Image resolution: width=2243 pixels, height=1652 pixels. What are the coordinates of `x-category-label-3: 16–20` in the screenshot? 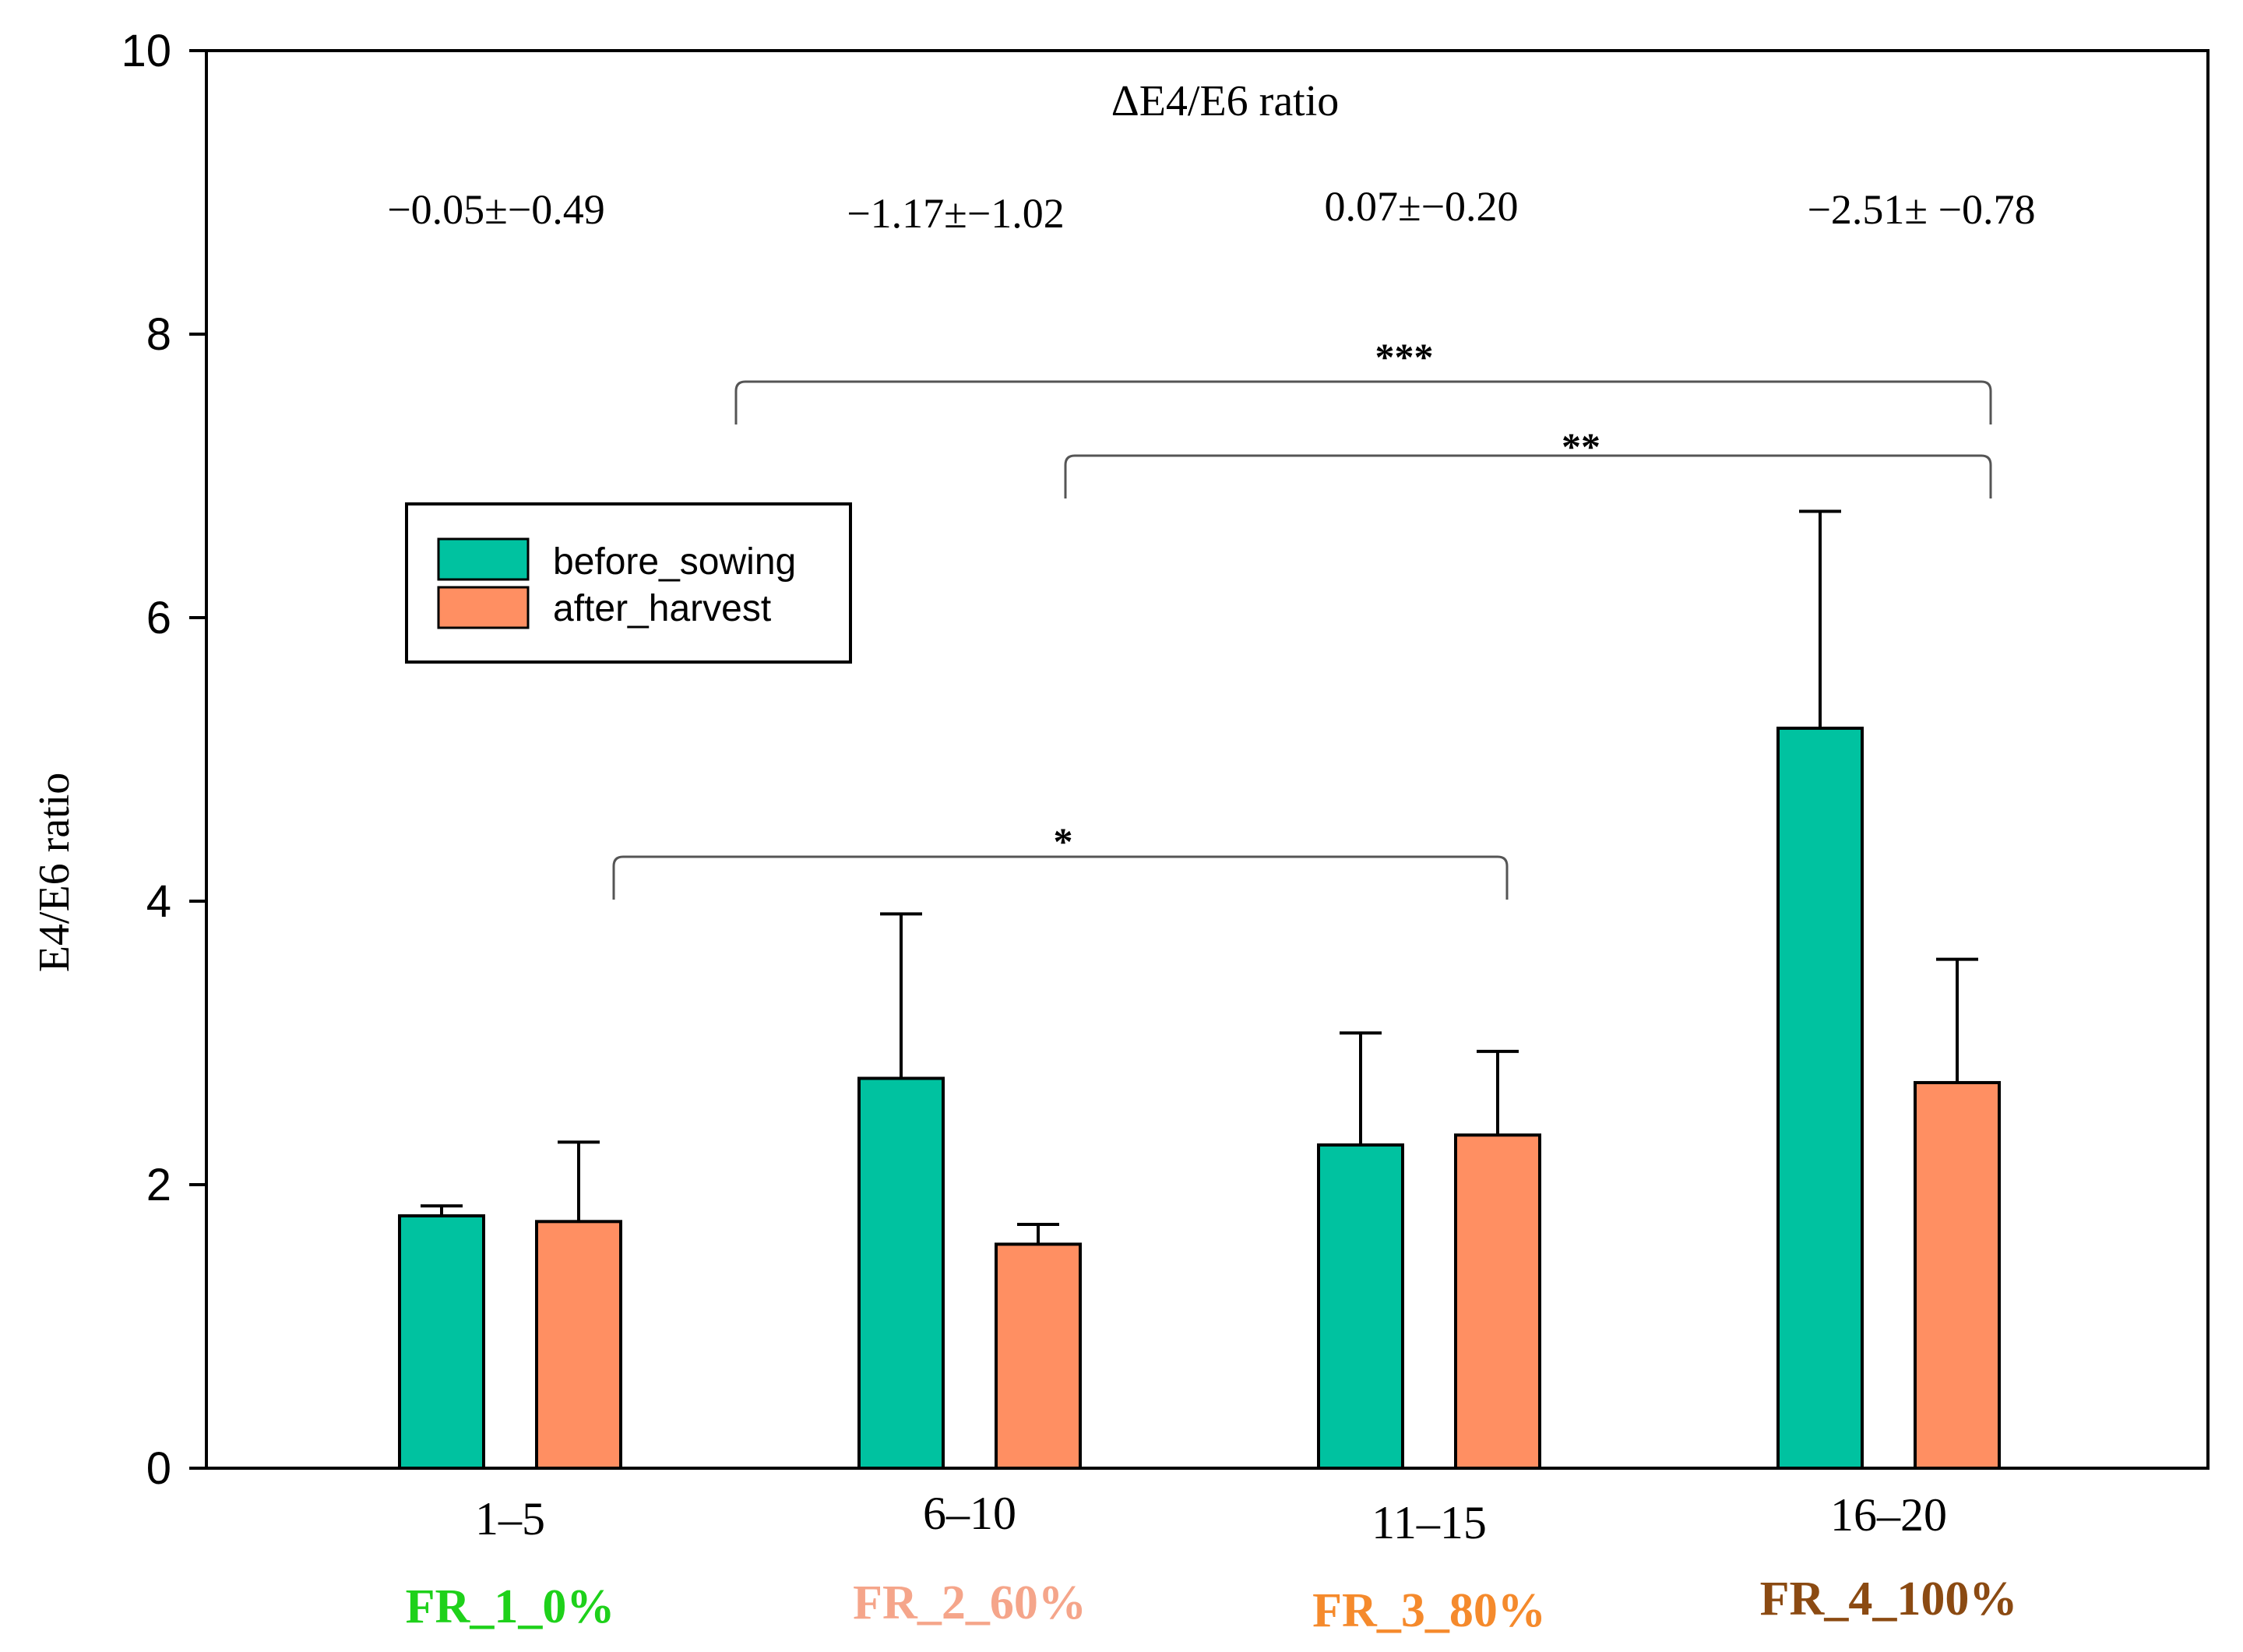 It's located at (1888, 1515).